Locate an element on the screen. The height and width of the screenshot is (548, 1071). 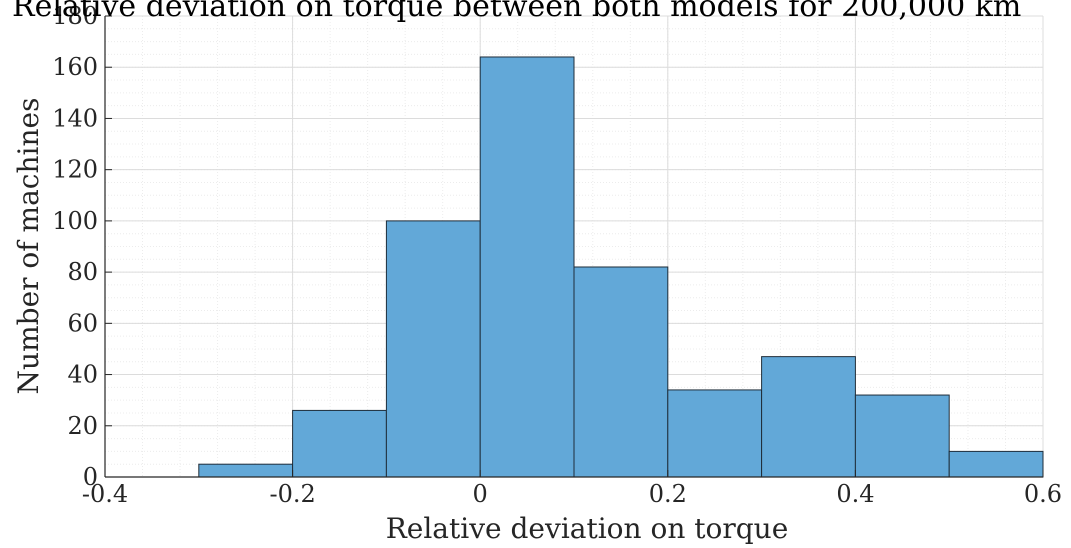
x-tick-label: -0.2 is located at coordinates (292, 494).